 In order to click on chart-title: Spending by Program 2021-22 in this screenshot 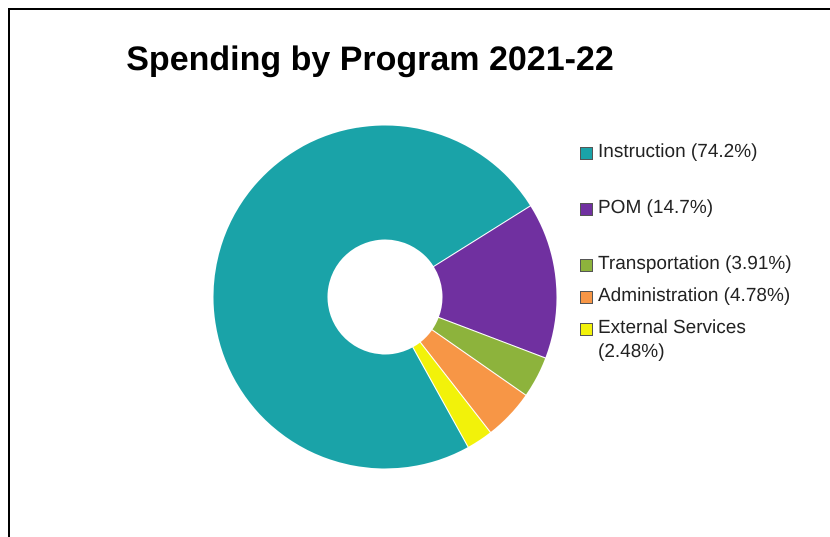, I will do `click(370, 59)`.